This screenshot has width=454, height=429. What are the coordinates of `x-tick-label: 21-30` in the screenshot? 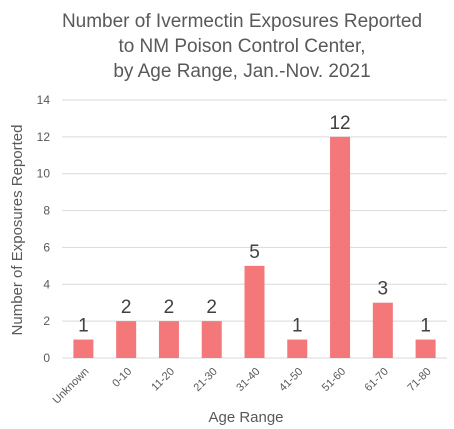 It's located at (205, 380).